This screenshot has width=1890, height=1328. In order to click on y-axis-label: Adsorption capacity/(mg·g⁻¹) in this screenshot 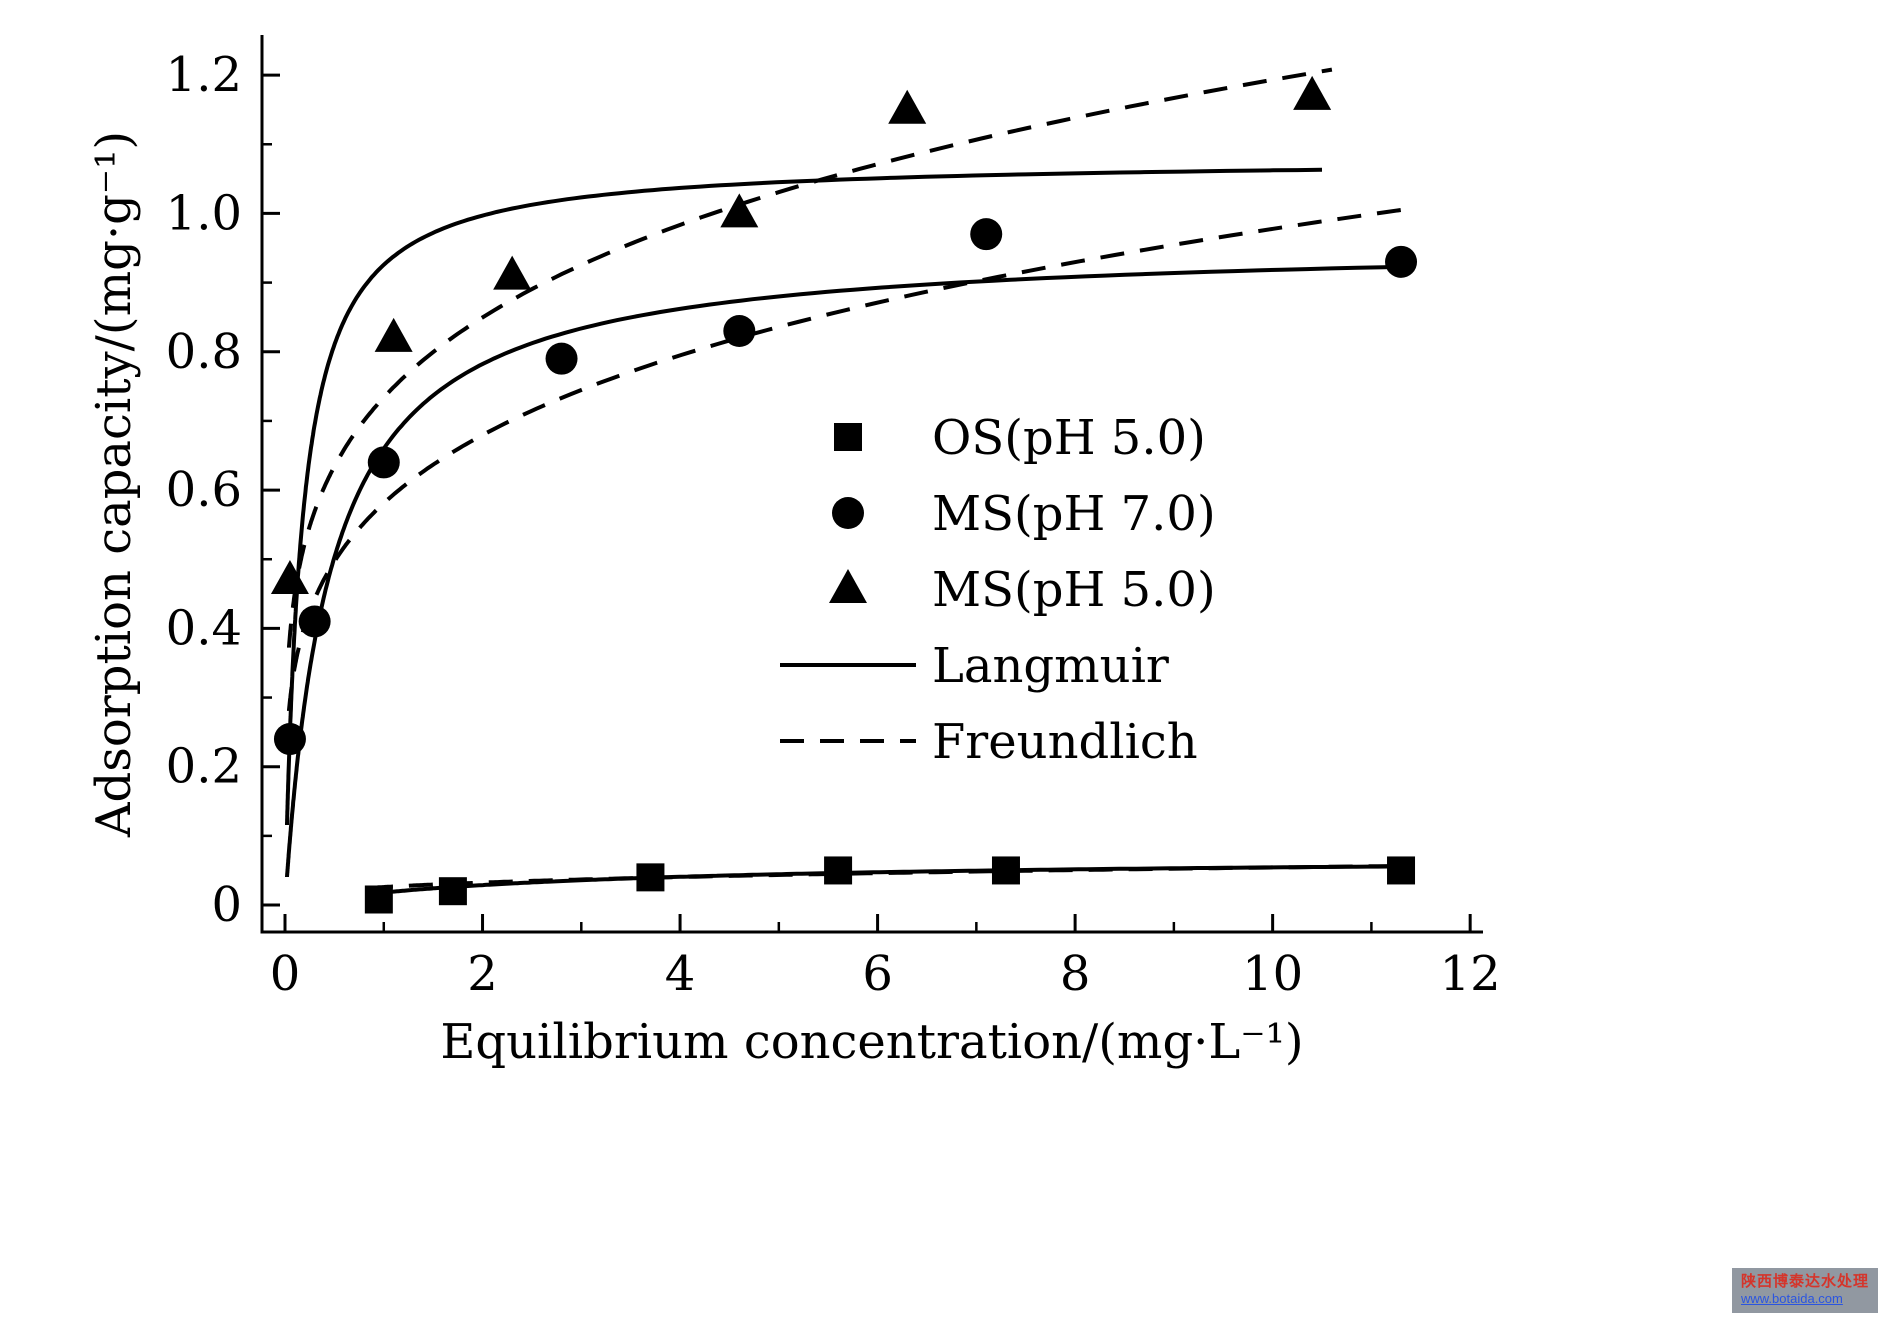, I will do `click(114, 484)`.